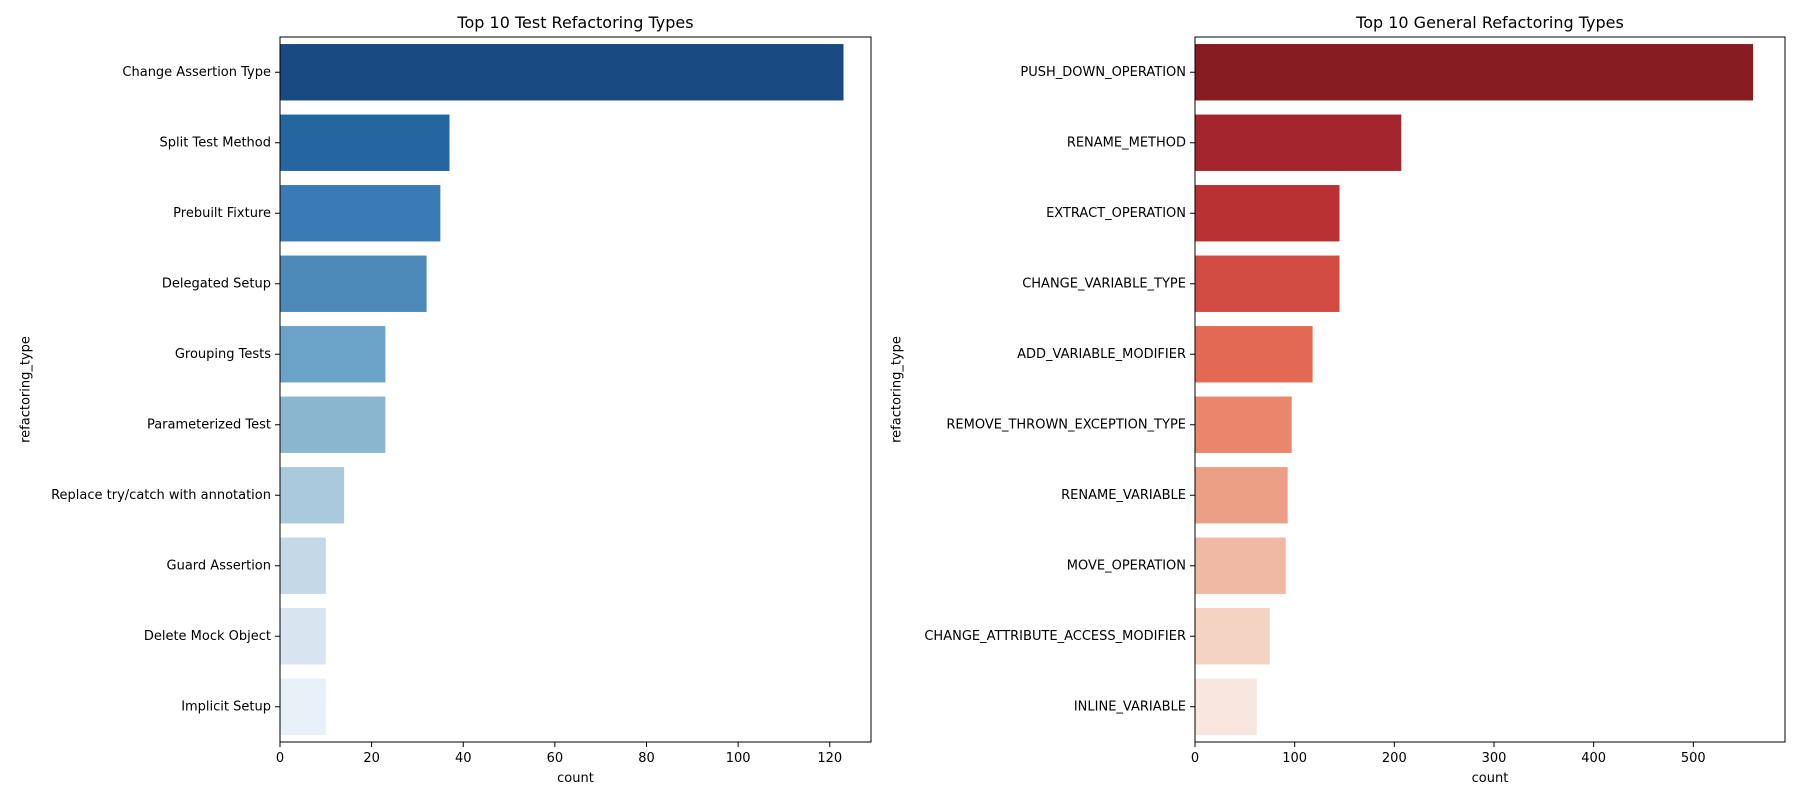 Image resolution: width=1800 pixels, height=800 pixels. What do you see at coordinates (226, 706) in the screenshot?
I see `y-tick-label: Implicit Setup` at bounding box center [226, 706].